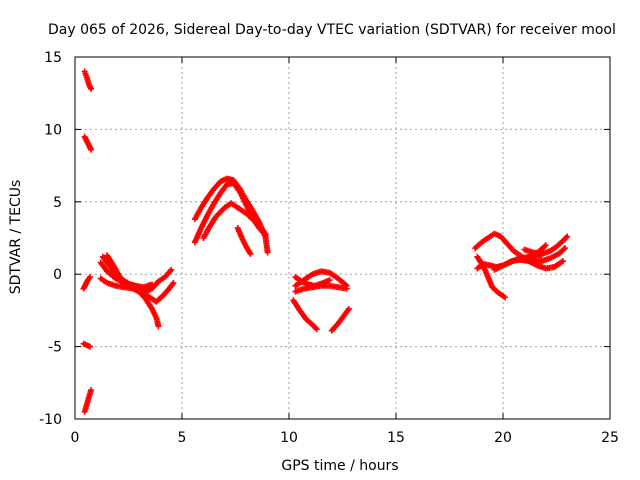  I want to click on x-tick-label: 0, so click(75, 438).